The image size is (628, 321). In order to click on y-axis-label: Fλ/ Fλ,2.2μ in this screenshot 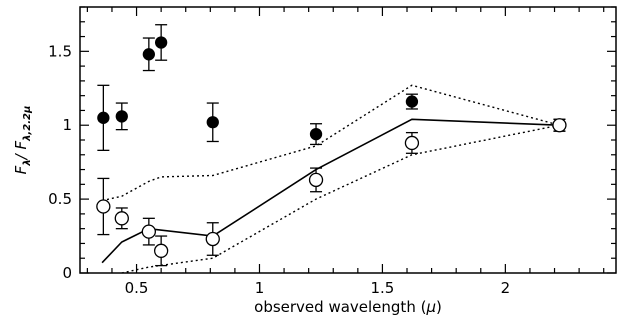, I will do `click(22, 140)`.